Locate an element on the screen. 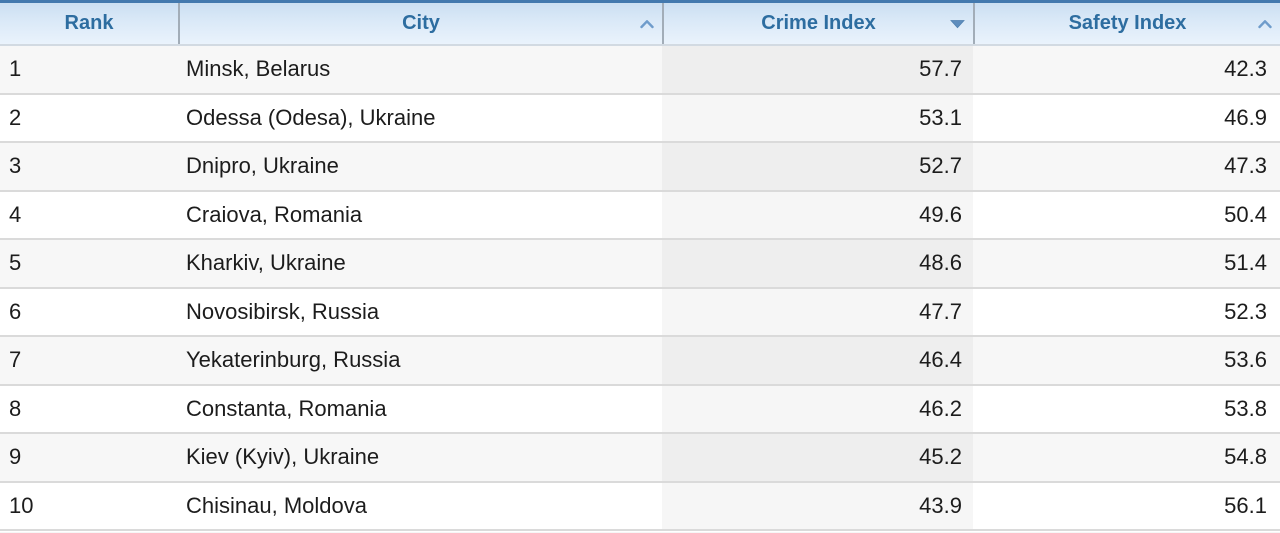  rank-cell: 6 is located at coordinates (15, 311).